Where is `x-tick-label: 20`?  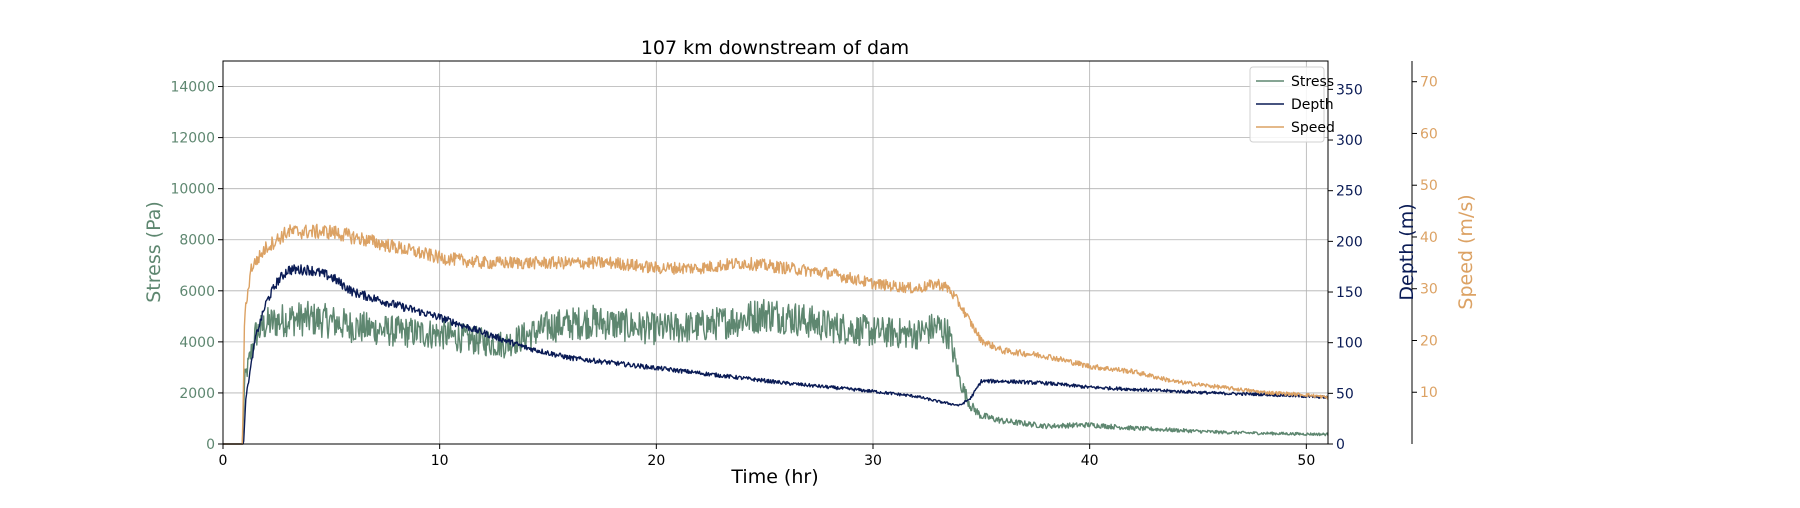 x-tick-label: 20 is located at coordinates (656, 461).